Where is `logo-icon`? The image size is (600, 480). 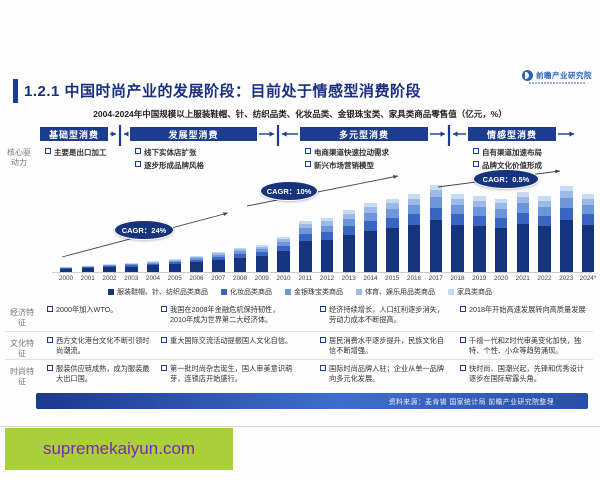
logo-icon is located at coordinates (527, 75).